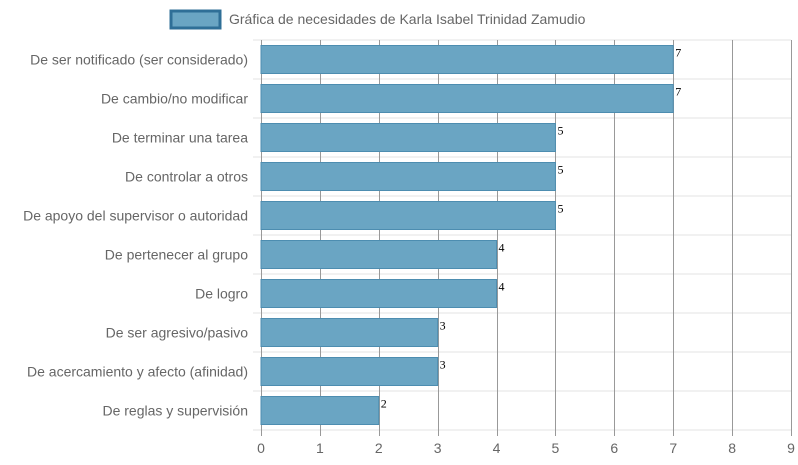 This screenshot has width=798, height=465. I want to click on x-tick-label: 2, so click(379, 448).